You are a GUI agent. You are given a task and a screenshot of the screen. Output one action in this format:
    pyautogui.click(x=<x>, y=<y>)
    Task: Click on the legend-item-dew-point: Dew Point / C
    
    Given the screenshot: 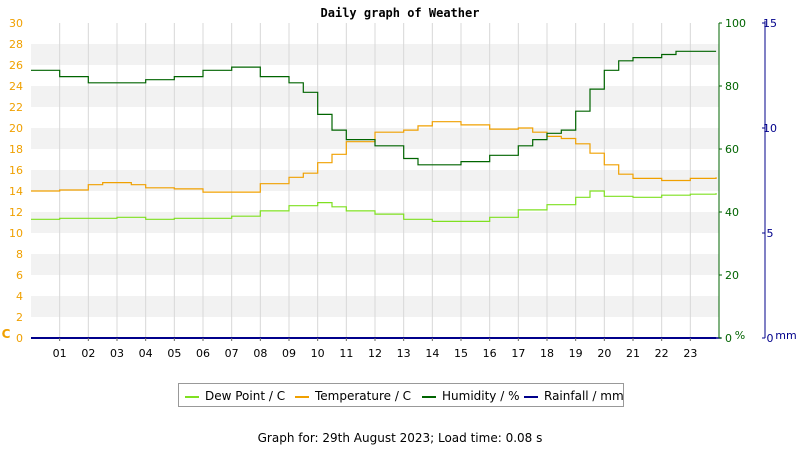 What is the action you would take?
    pyautogui.click(x=235, y=396)
    